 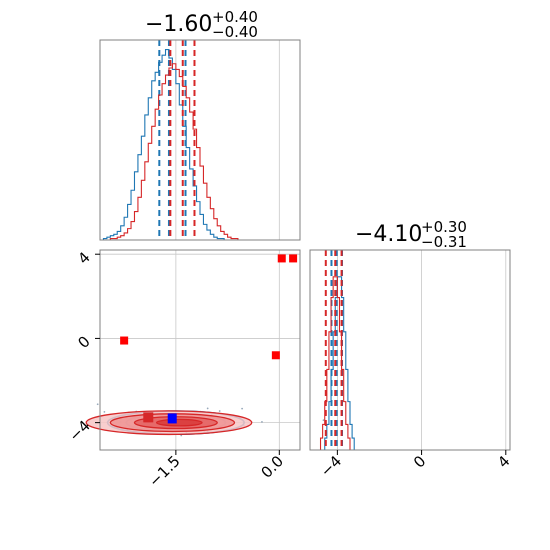 I want to click on panel-3-frame, so click(x=410, y=350).